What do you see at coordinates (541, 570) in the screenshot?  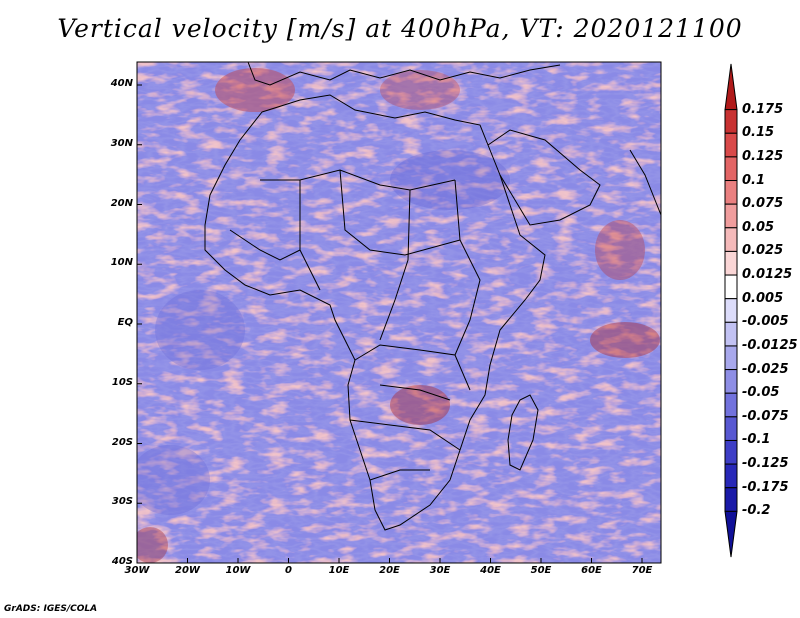 I see `lon-label: 50E` at bounding box center [541, 570].